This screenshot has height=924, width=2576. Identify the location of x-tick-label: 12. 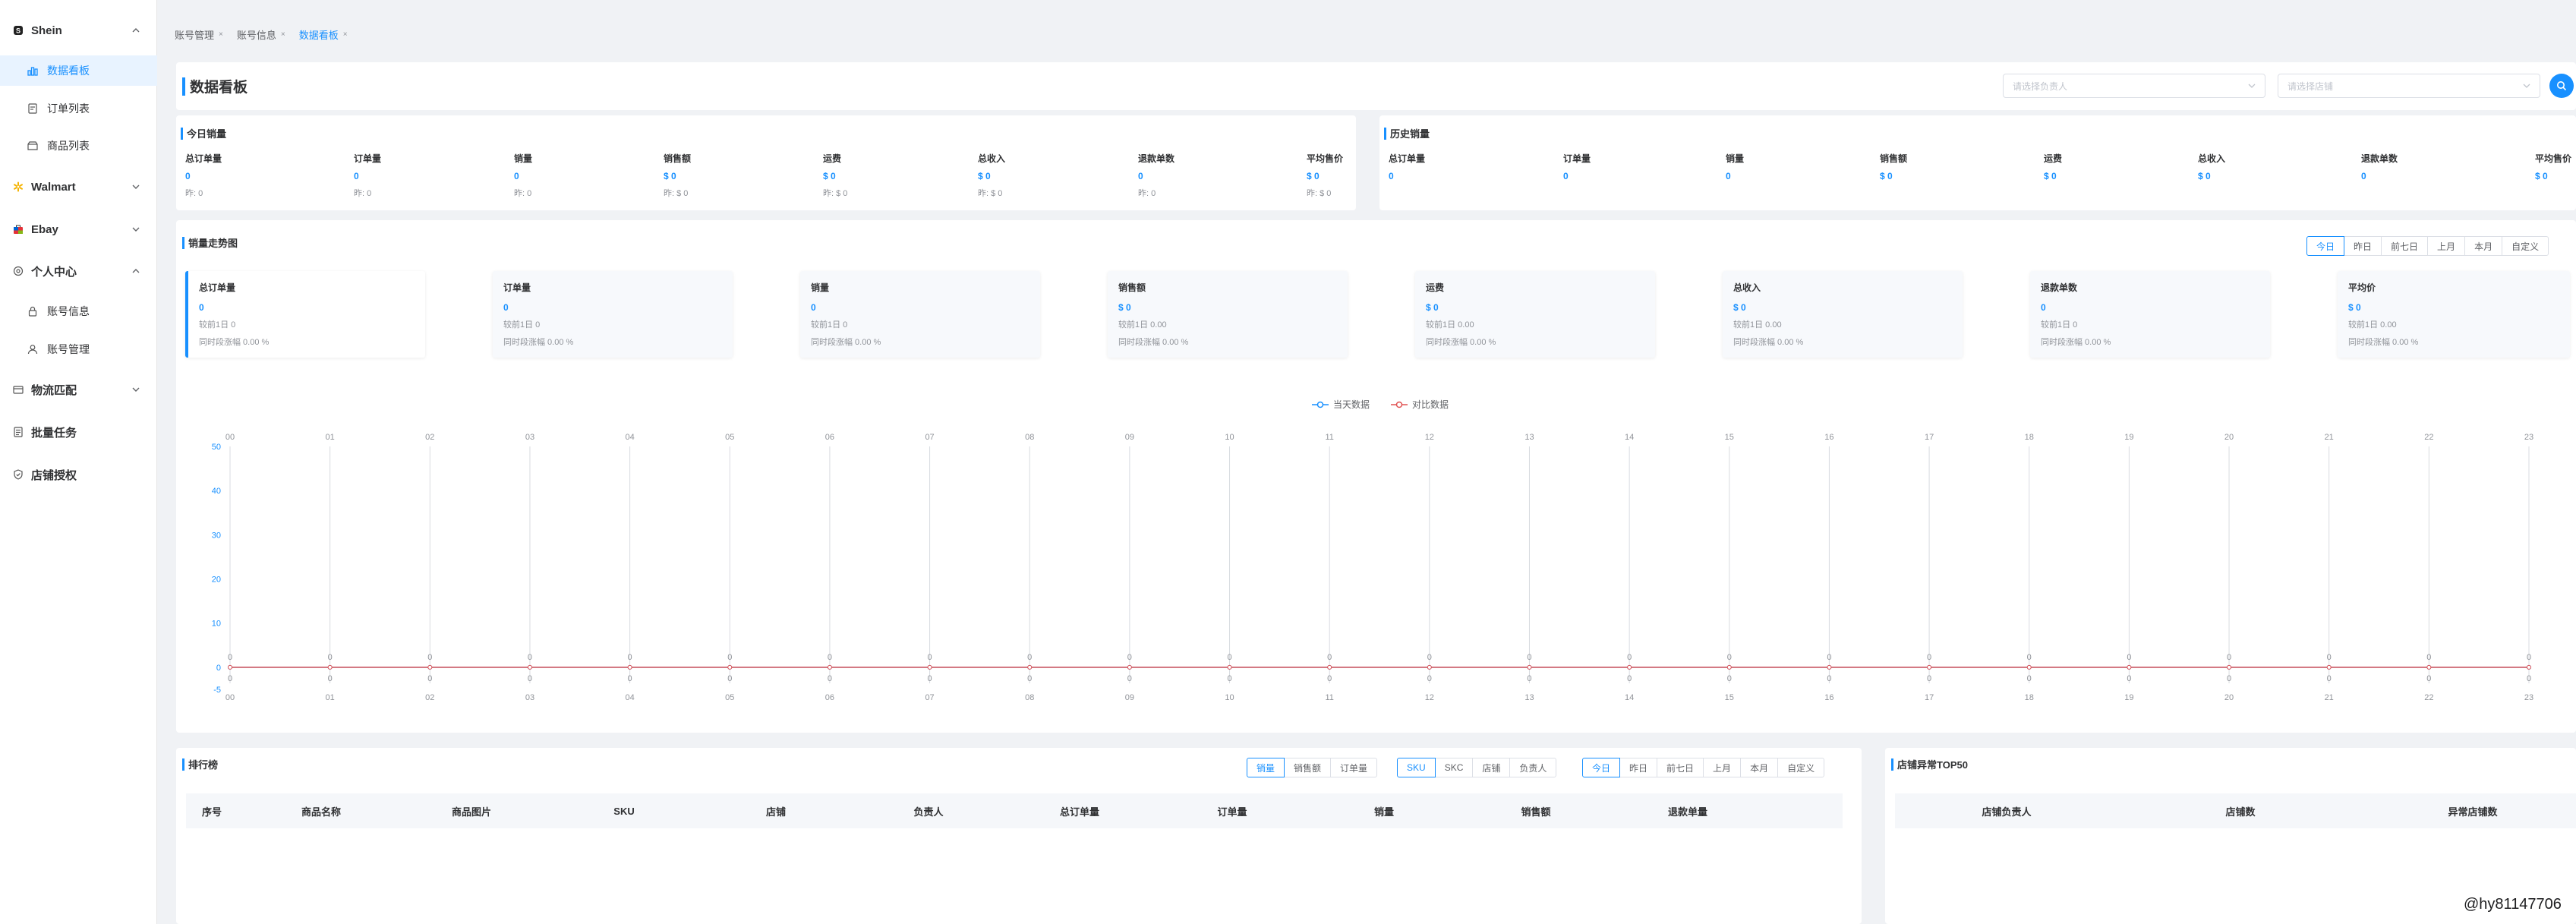
(1429, 437).